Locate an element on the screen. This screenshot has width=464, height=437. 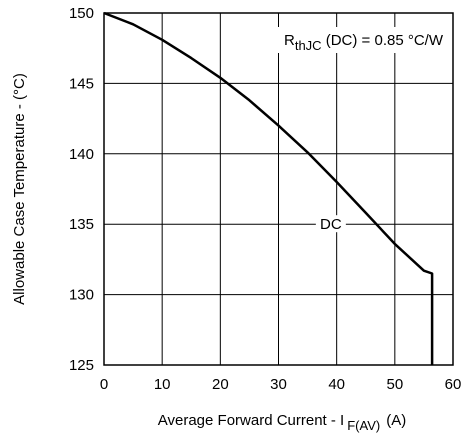
x-axis-title: Average Forward Current - I F(AV) (A) is located at coordinates (282, 422).